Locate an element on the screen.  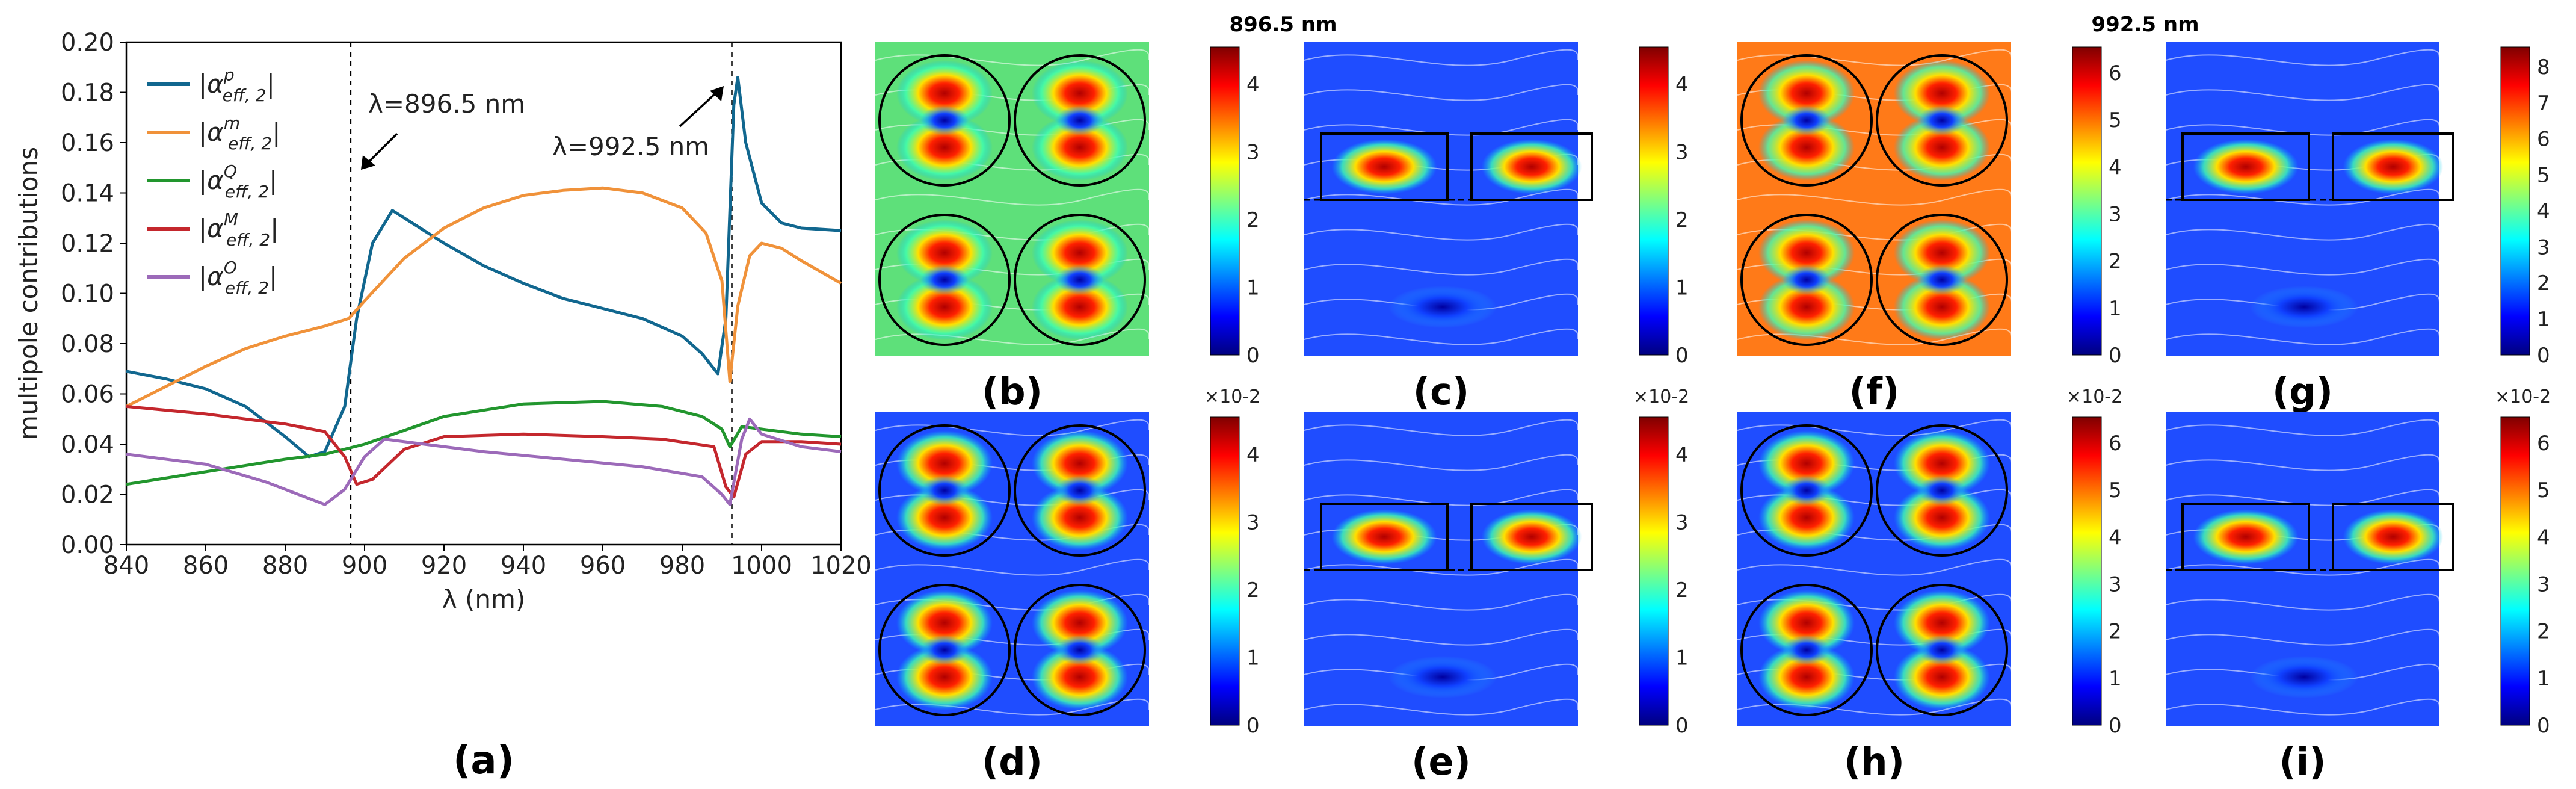
series-line-m is located at coordinates (483, 297).